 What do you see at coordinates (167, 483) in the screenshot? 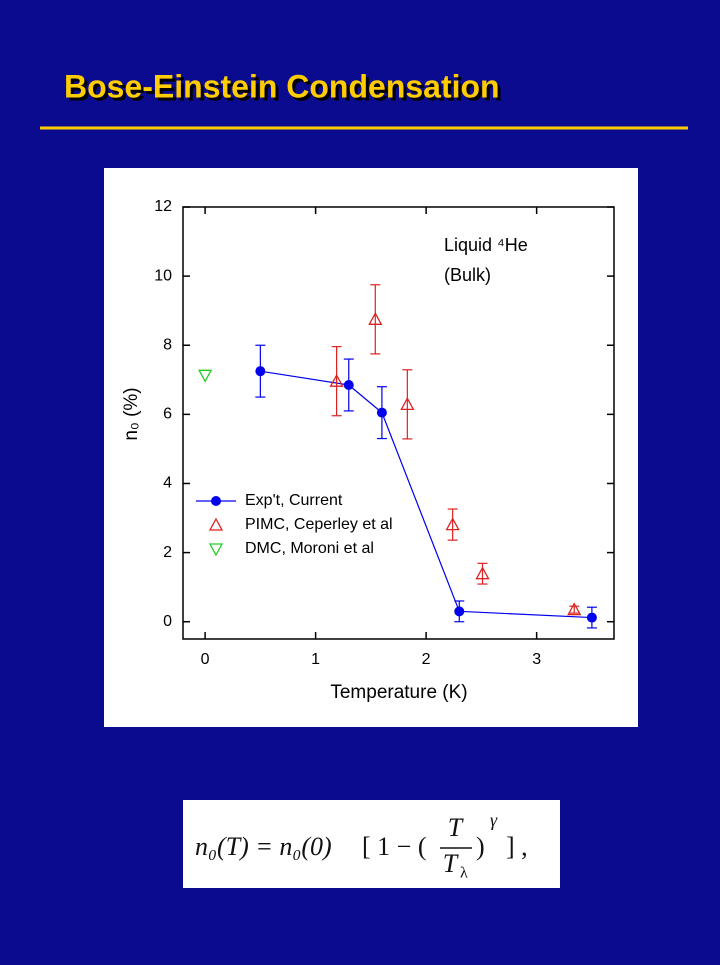
I see `y-tick-label: 4` at bounding box center [167, 483].